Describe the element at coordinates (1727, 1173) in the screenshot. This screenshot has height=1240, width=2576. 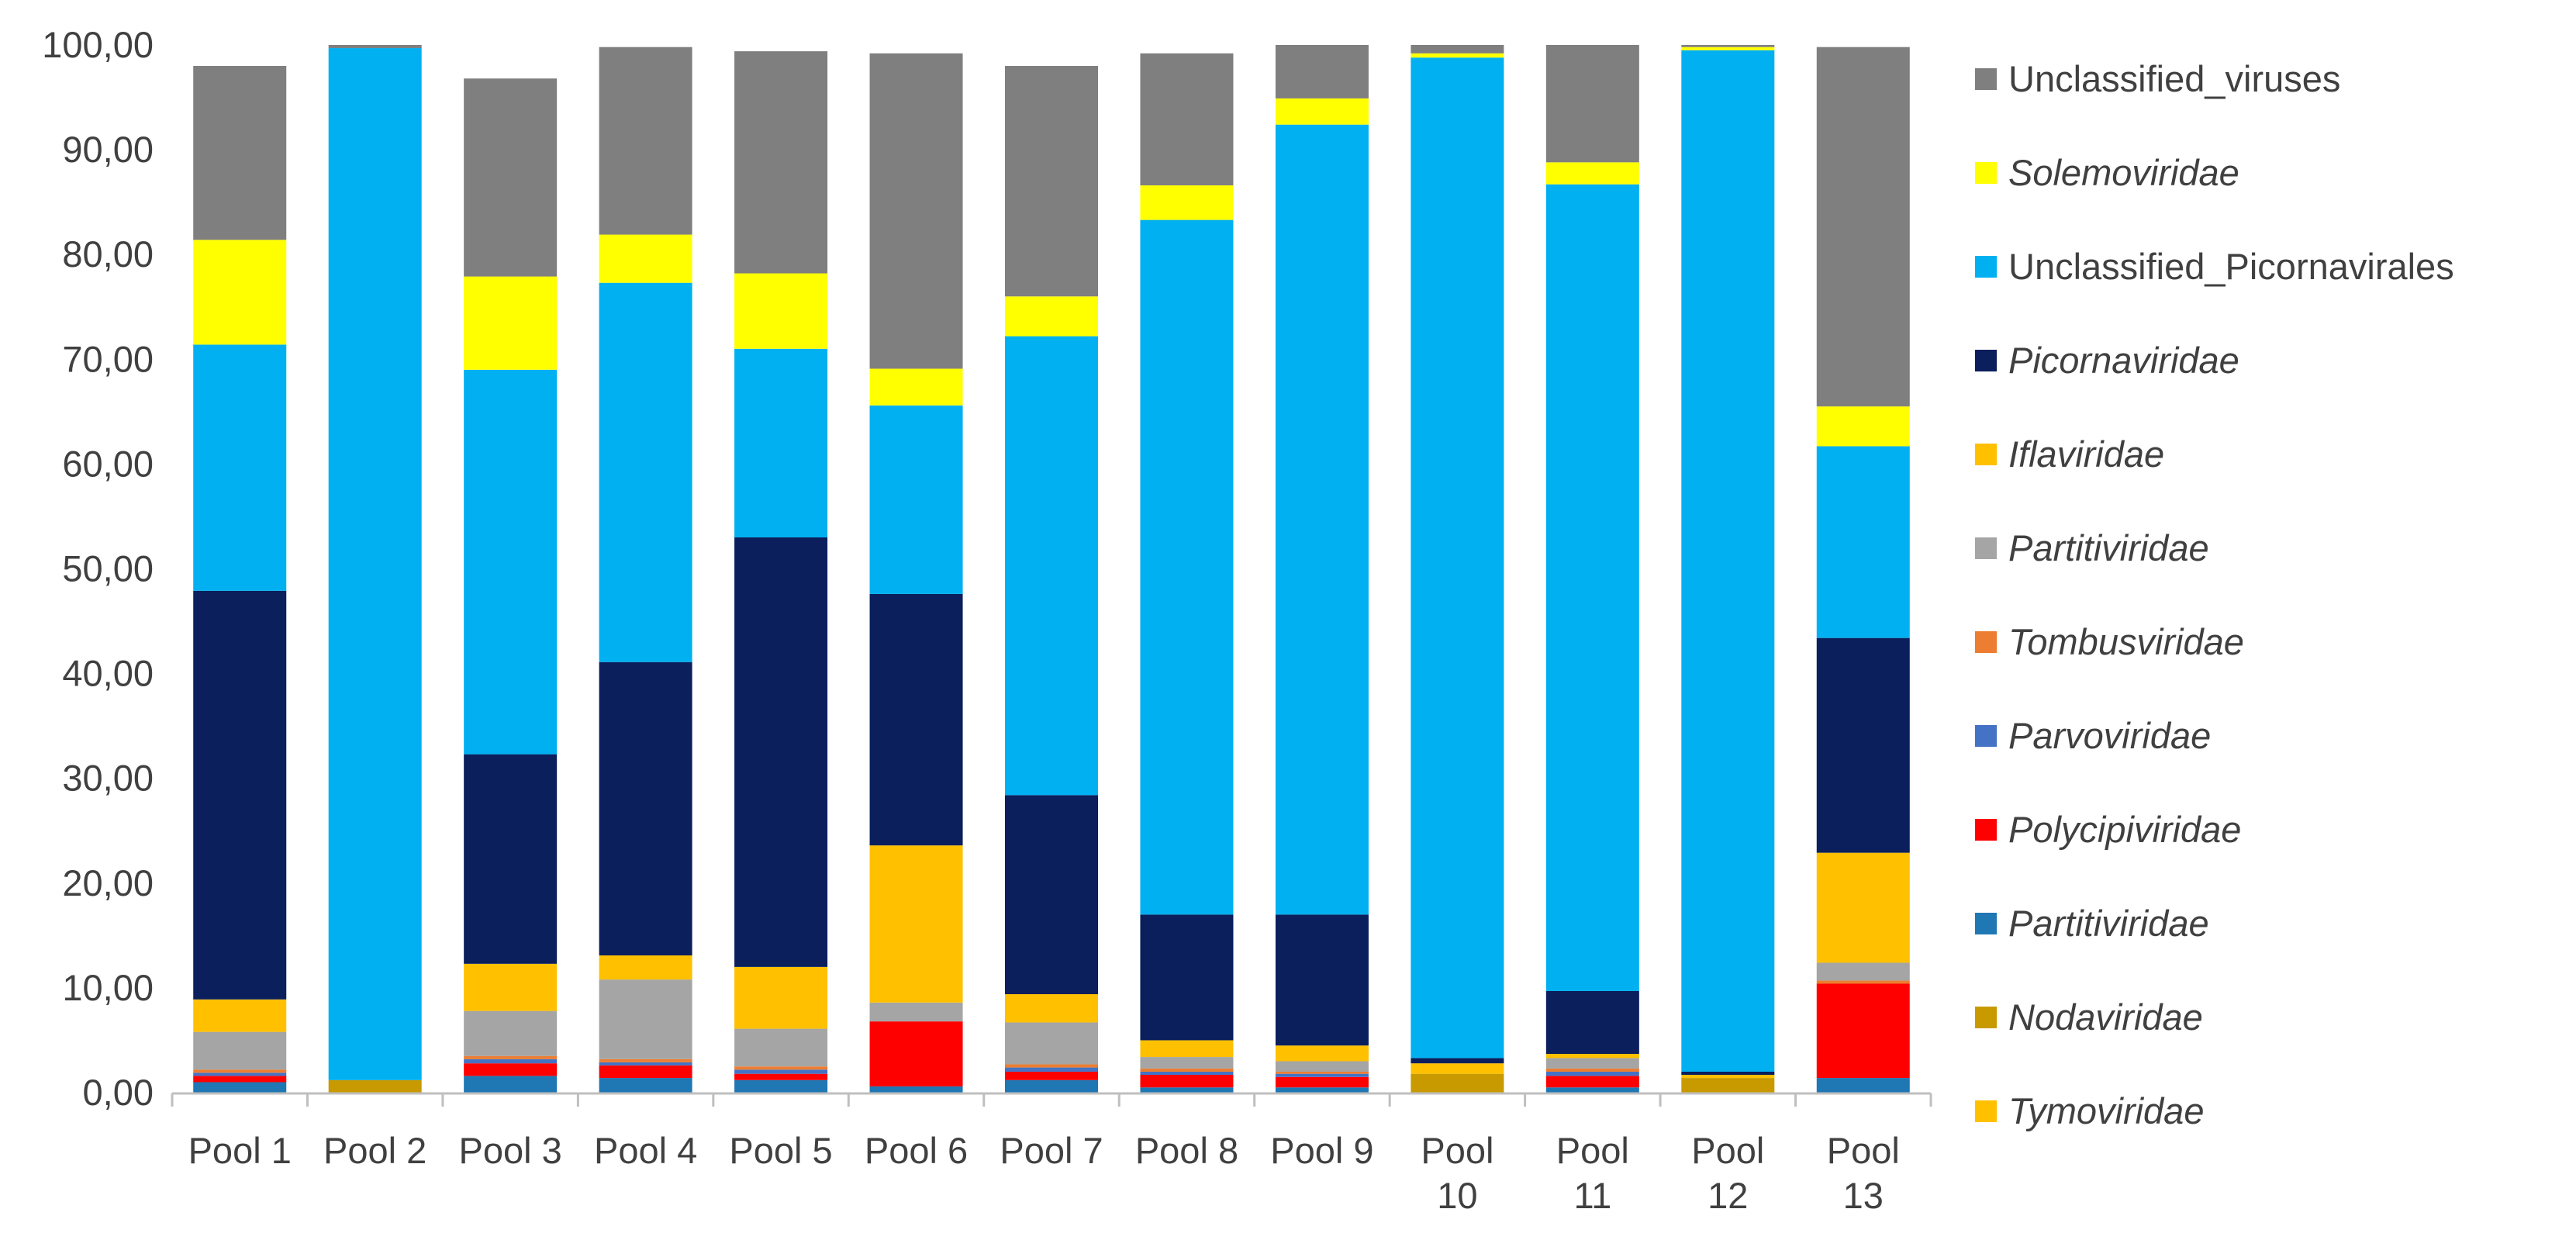
I see `x-tick-label: Pool 12` at that location.